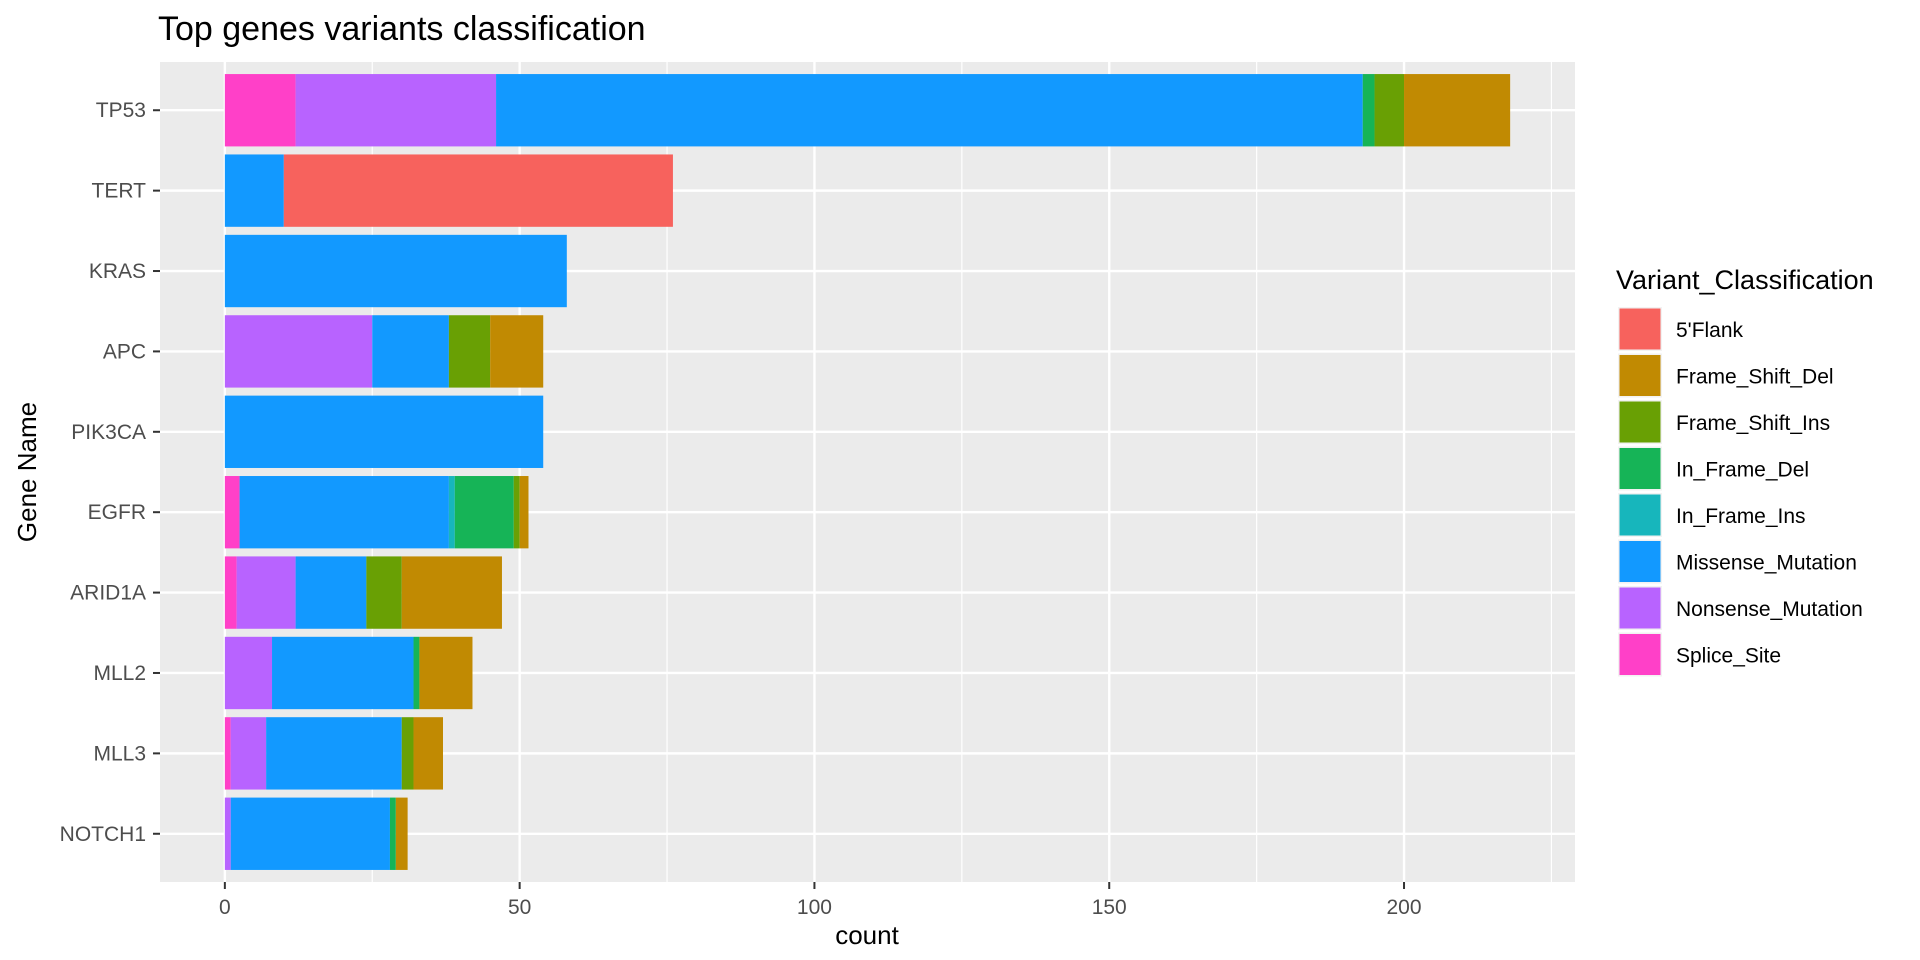  What do you see at coordinates (298, 351) in the screenshot?
I see `bar-apc-nonsense-mutation` at bounding box center [298, 351].